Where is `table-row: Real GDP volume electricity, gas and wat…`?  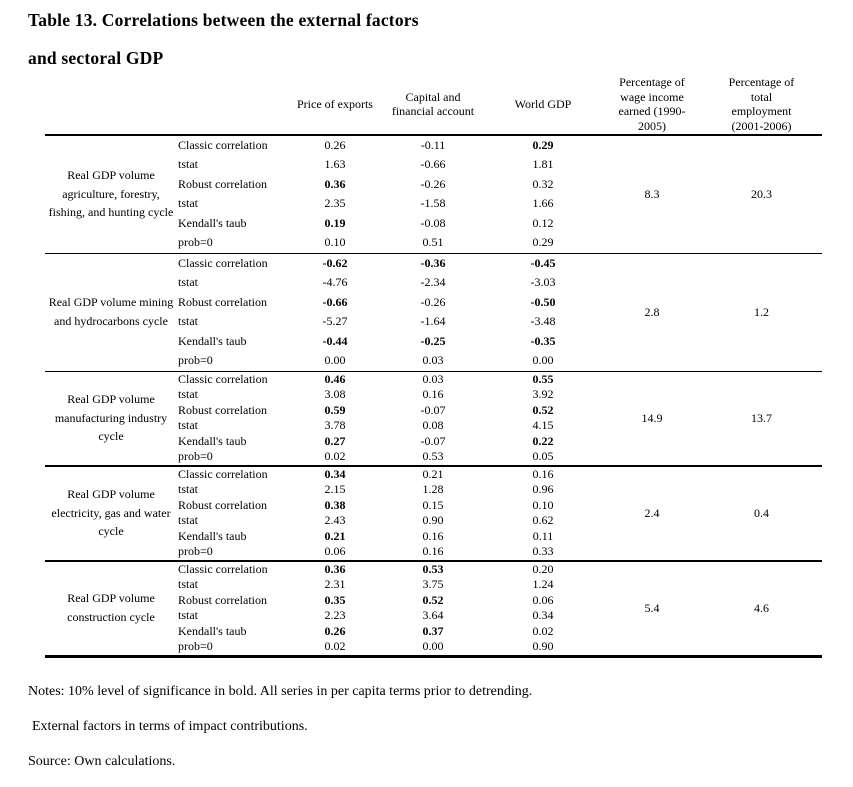 table-row: Real GDP volume electricity, gas and wat… is located at coordinates (433, 512).